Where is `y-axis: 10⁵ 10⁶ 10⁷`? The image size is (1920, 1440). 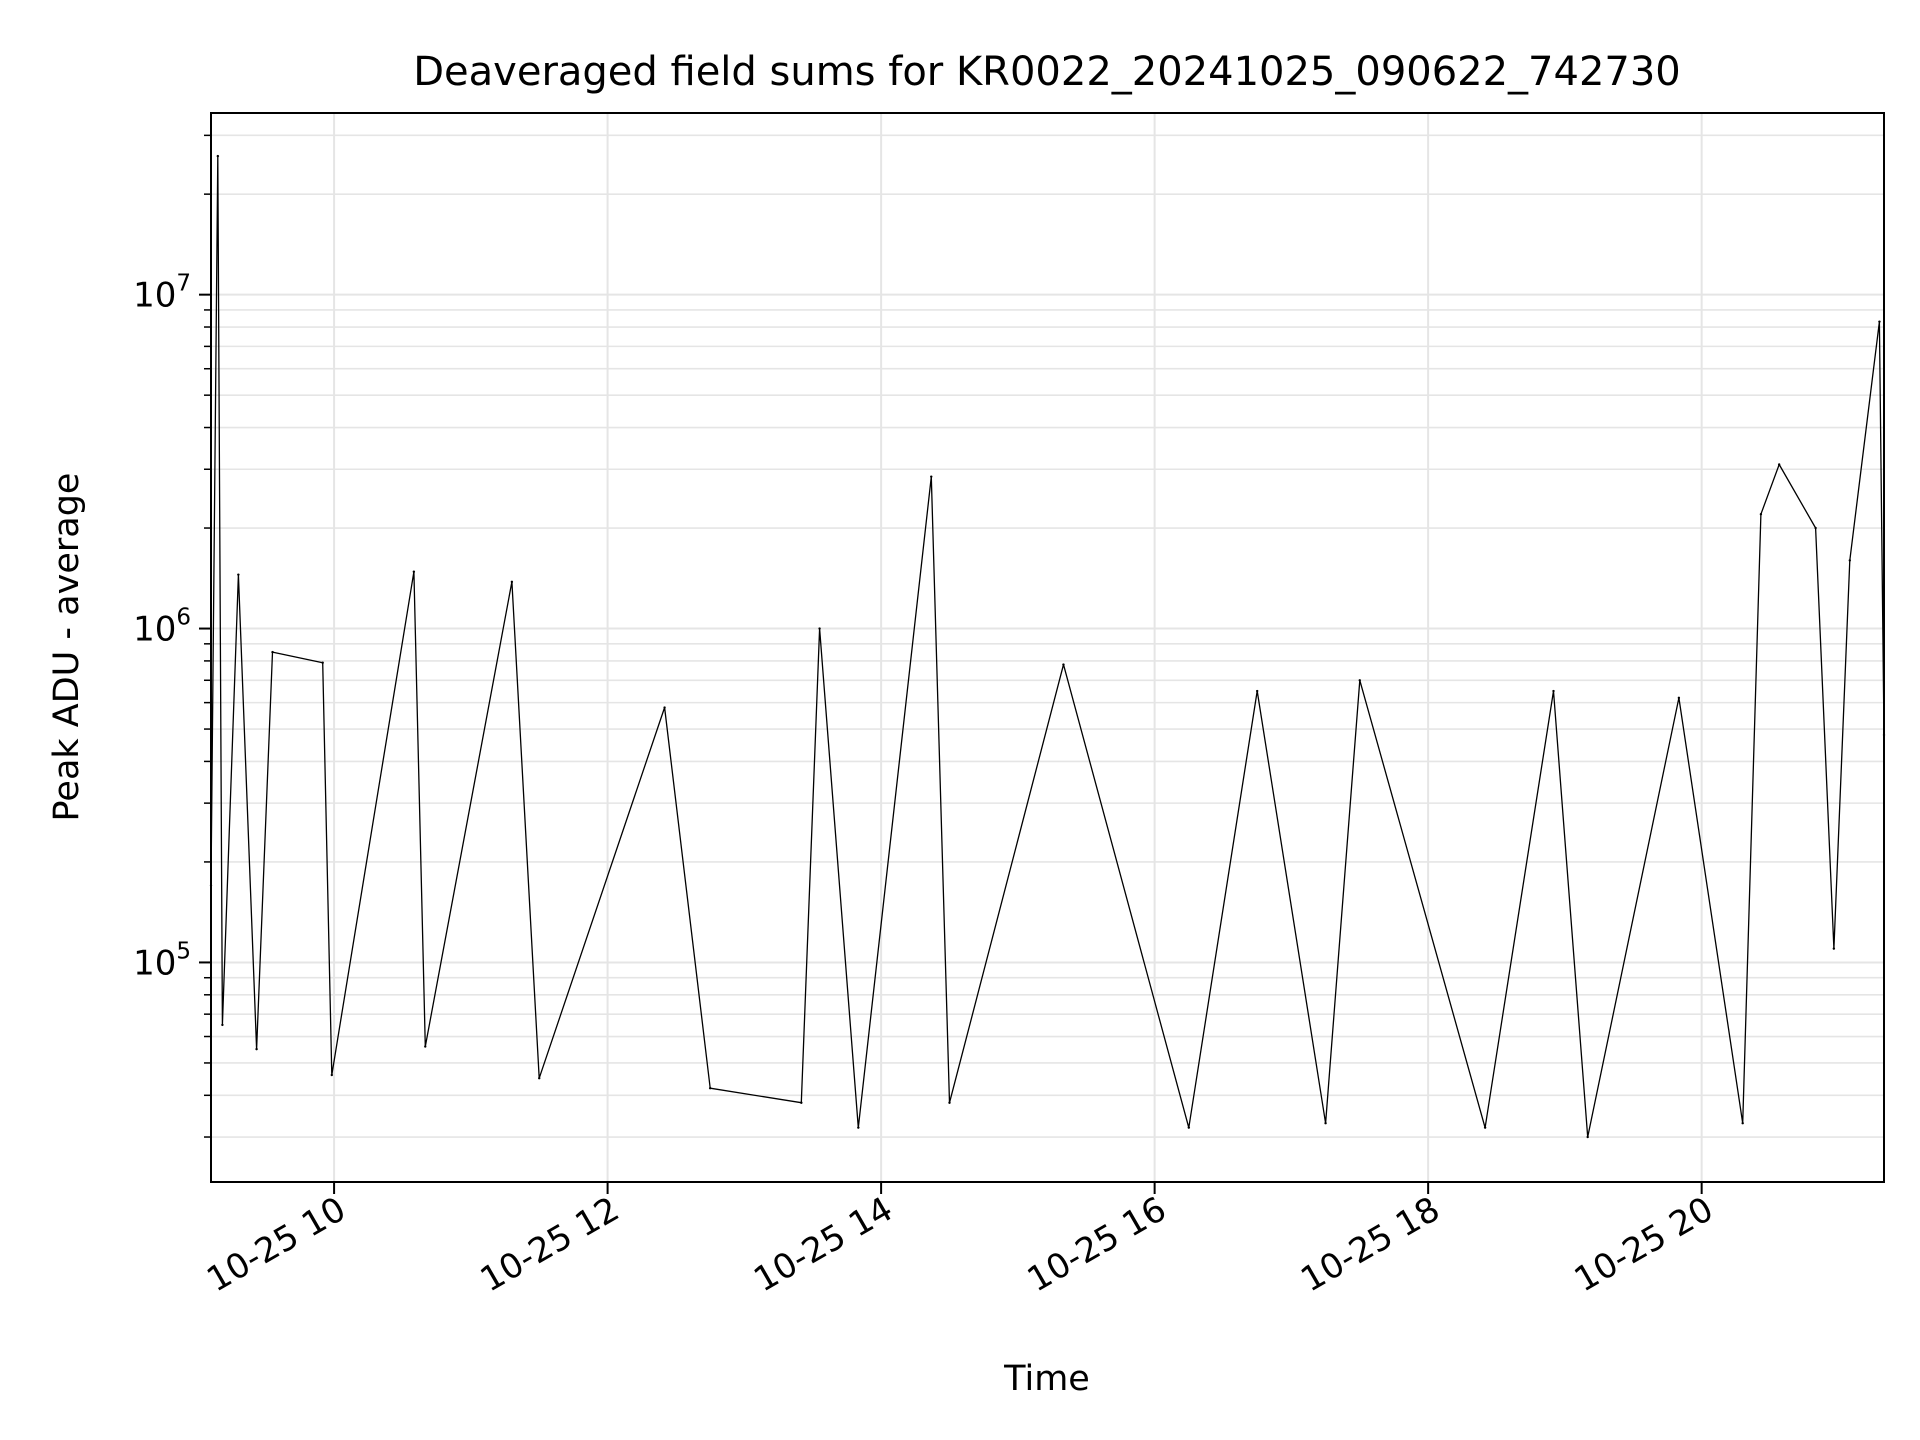 y-axis: 10⁵ 10⁶ 10⁷ is located at coordinates (172, 636).